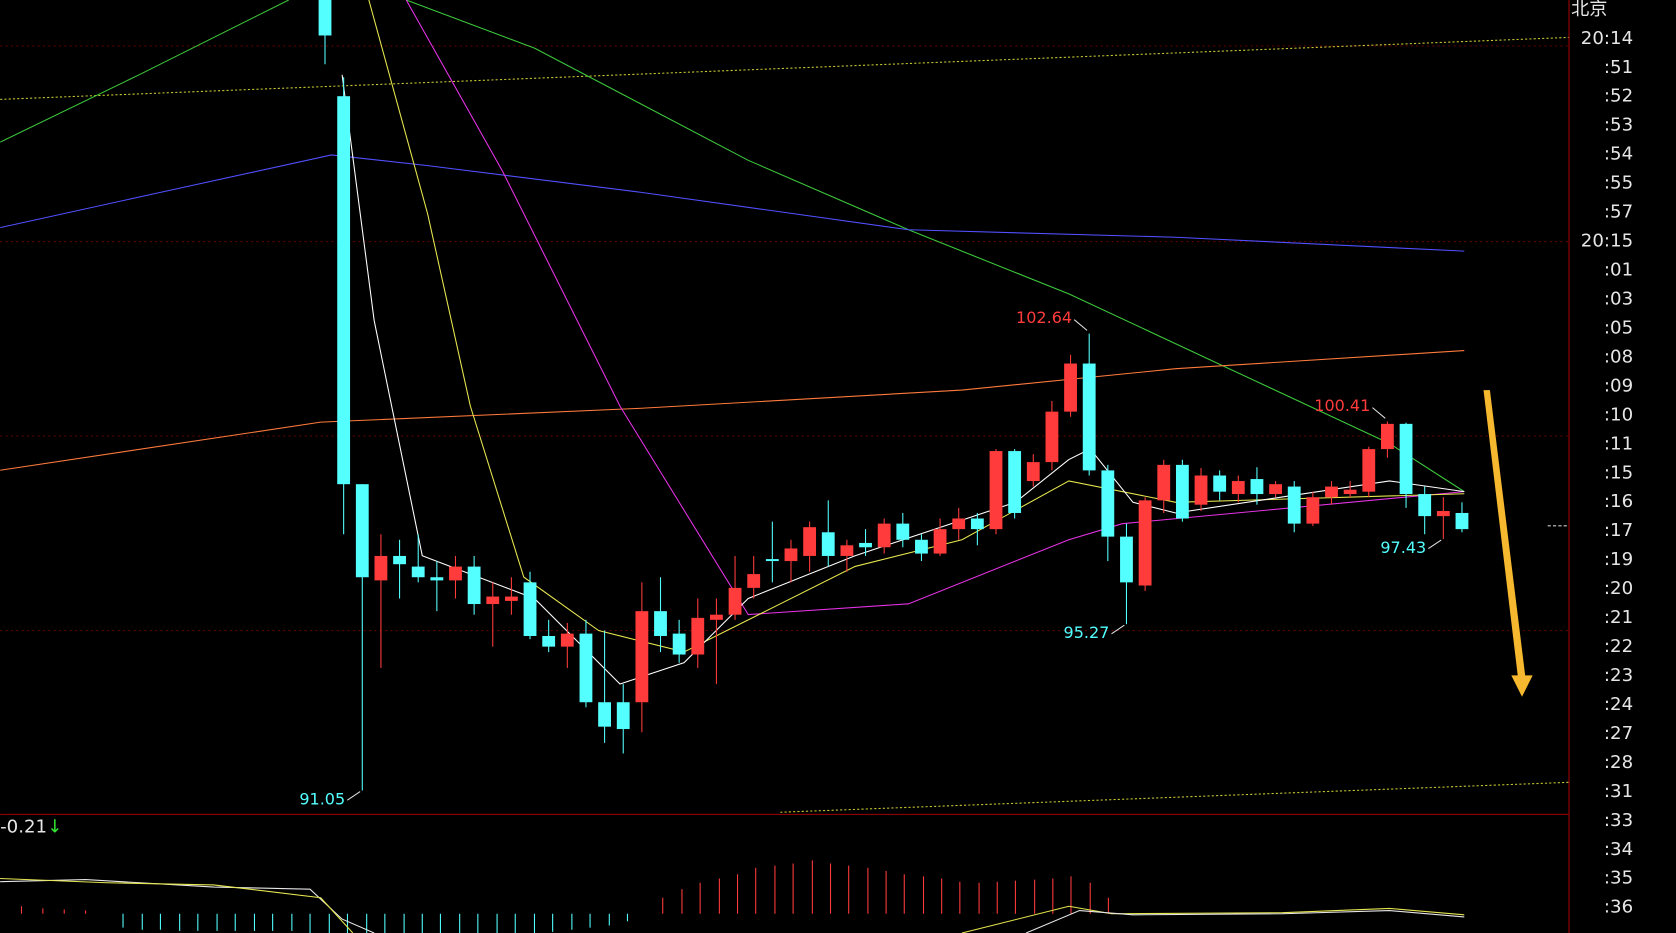 This screenshot has width=1676, height=933. Describe the element at coordinates (1618, 501) in the screenshot. I see `time-label: :16` at that location.